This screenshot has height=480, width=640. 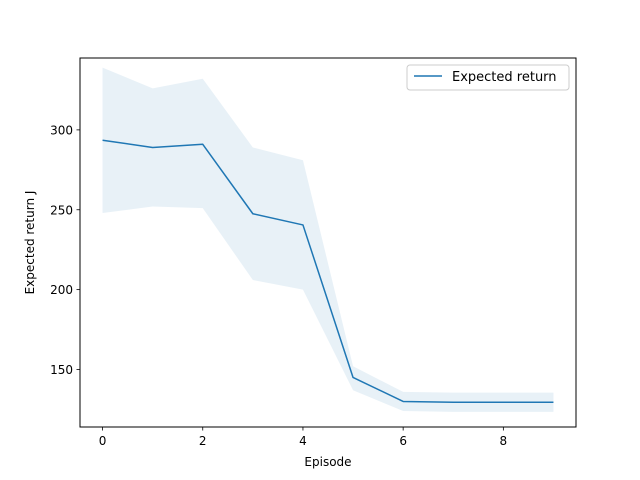 I want to click on x-tick-label: 0, so click(x=103, y=441).